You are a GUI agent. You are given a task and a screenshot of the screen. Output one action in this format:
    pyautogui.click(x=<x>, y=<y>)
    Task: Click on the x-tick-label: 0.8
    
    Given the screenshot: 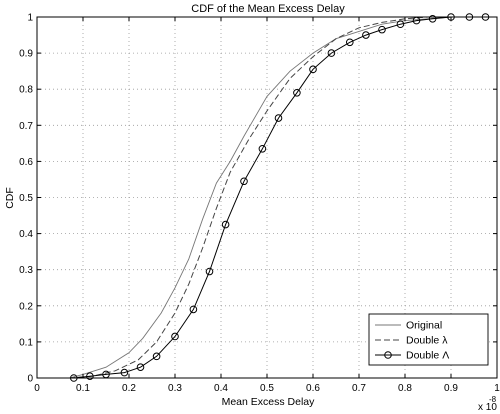 What is the action you would take?
    pyautogui.click(x=405, y=388)
    